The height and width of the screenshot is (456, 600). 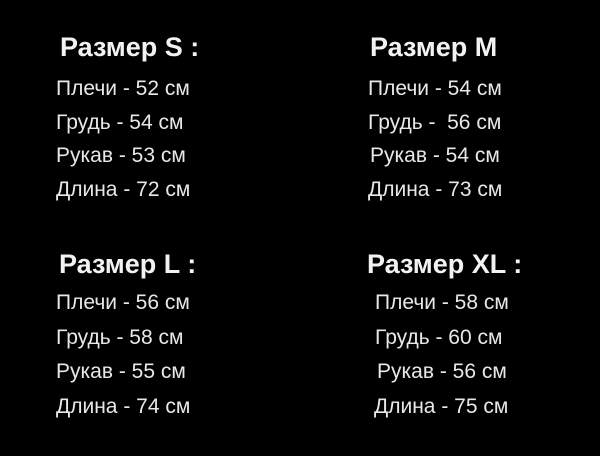 I want to click on size-l-sleeve: Рукав - 55 см, so click(x=121, y=371).